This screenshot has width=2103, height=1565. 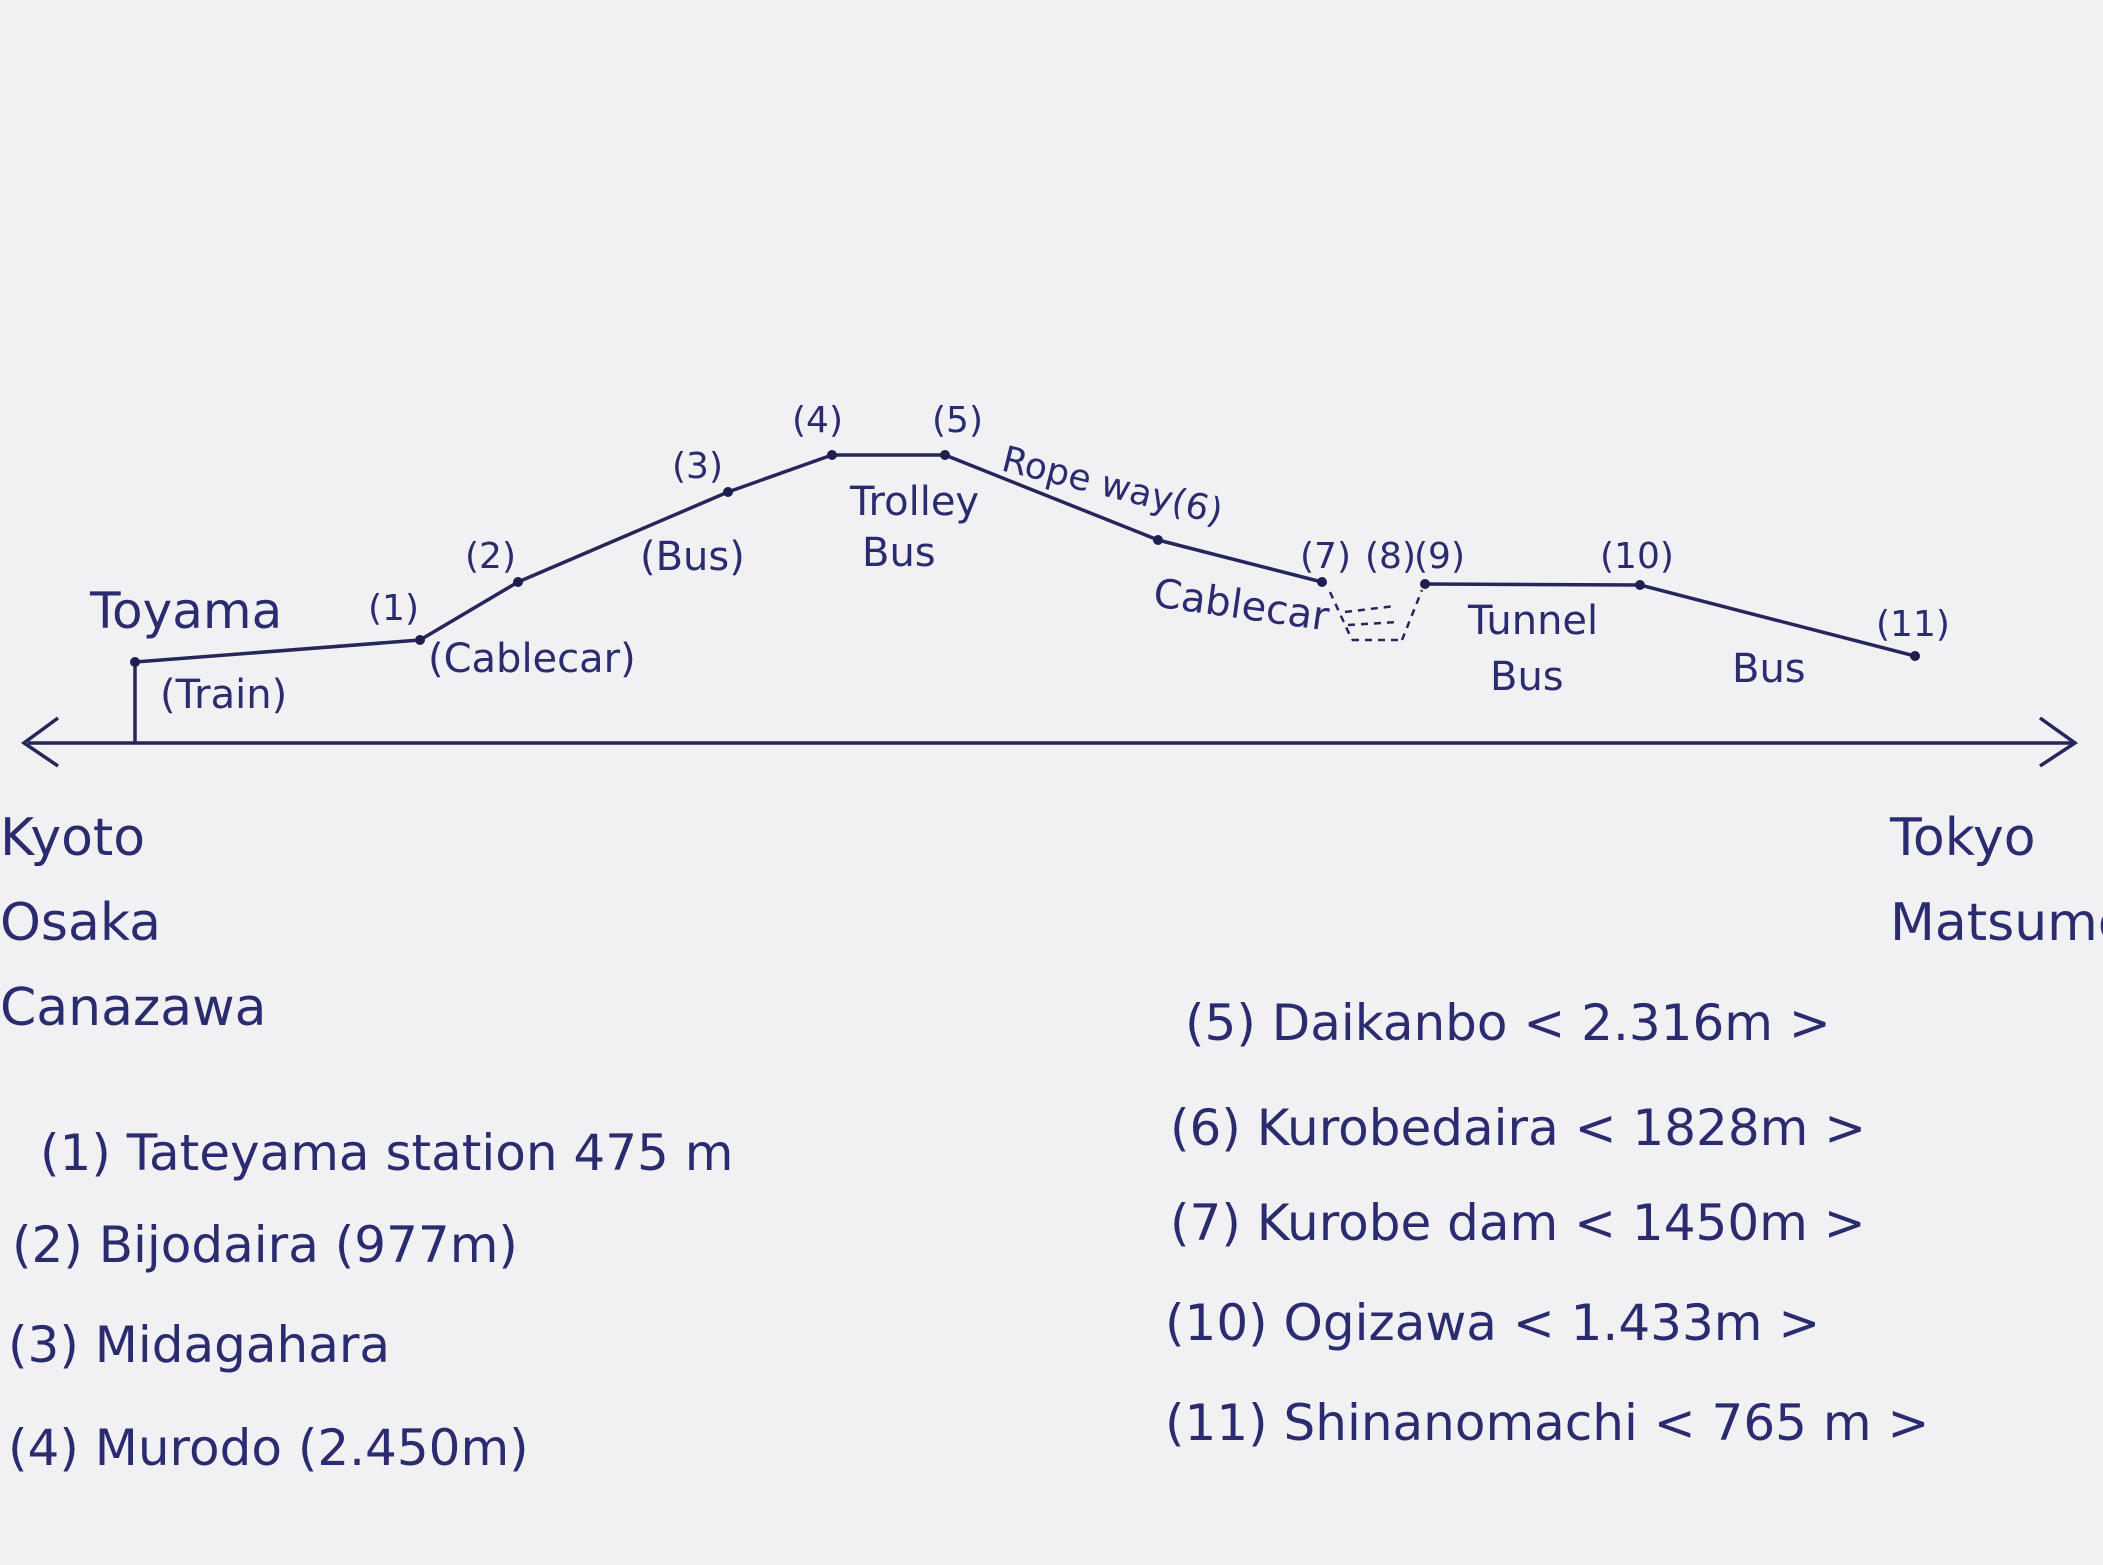 I want to click on station-label-11: (11), so click(x=1913, y=624).